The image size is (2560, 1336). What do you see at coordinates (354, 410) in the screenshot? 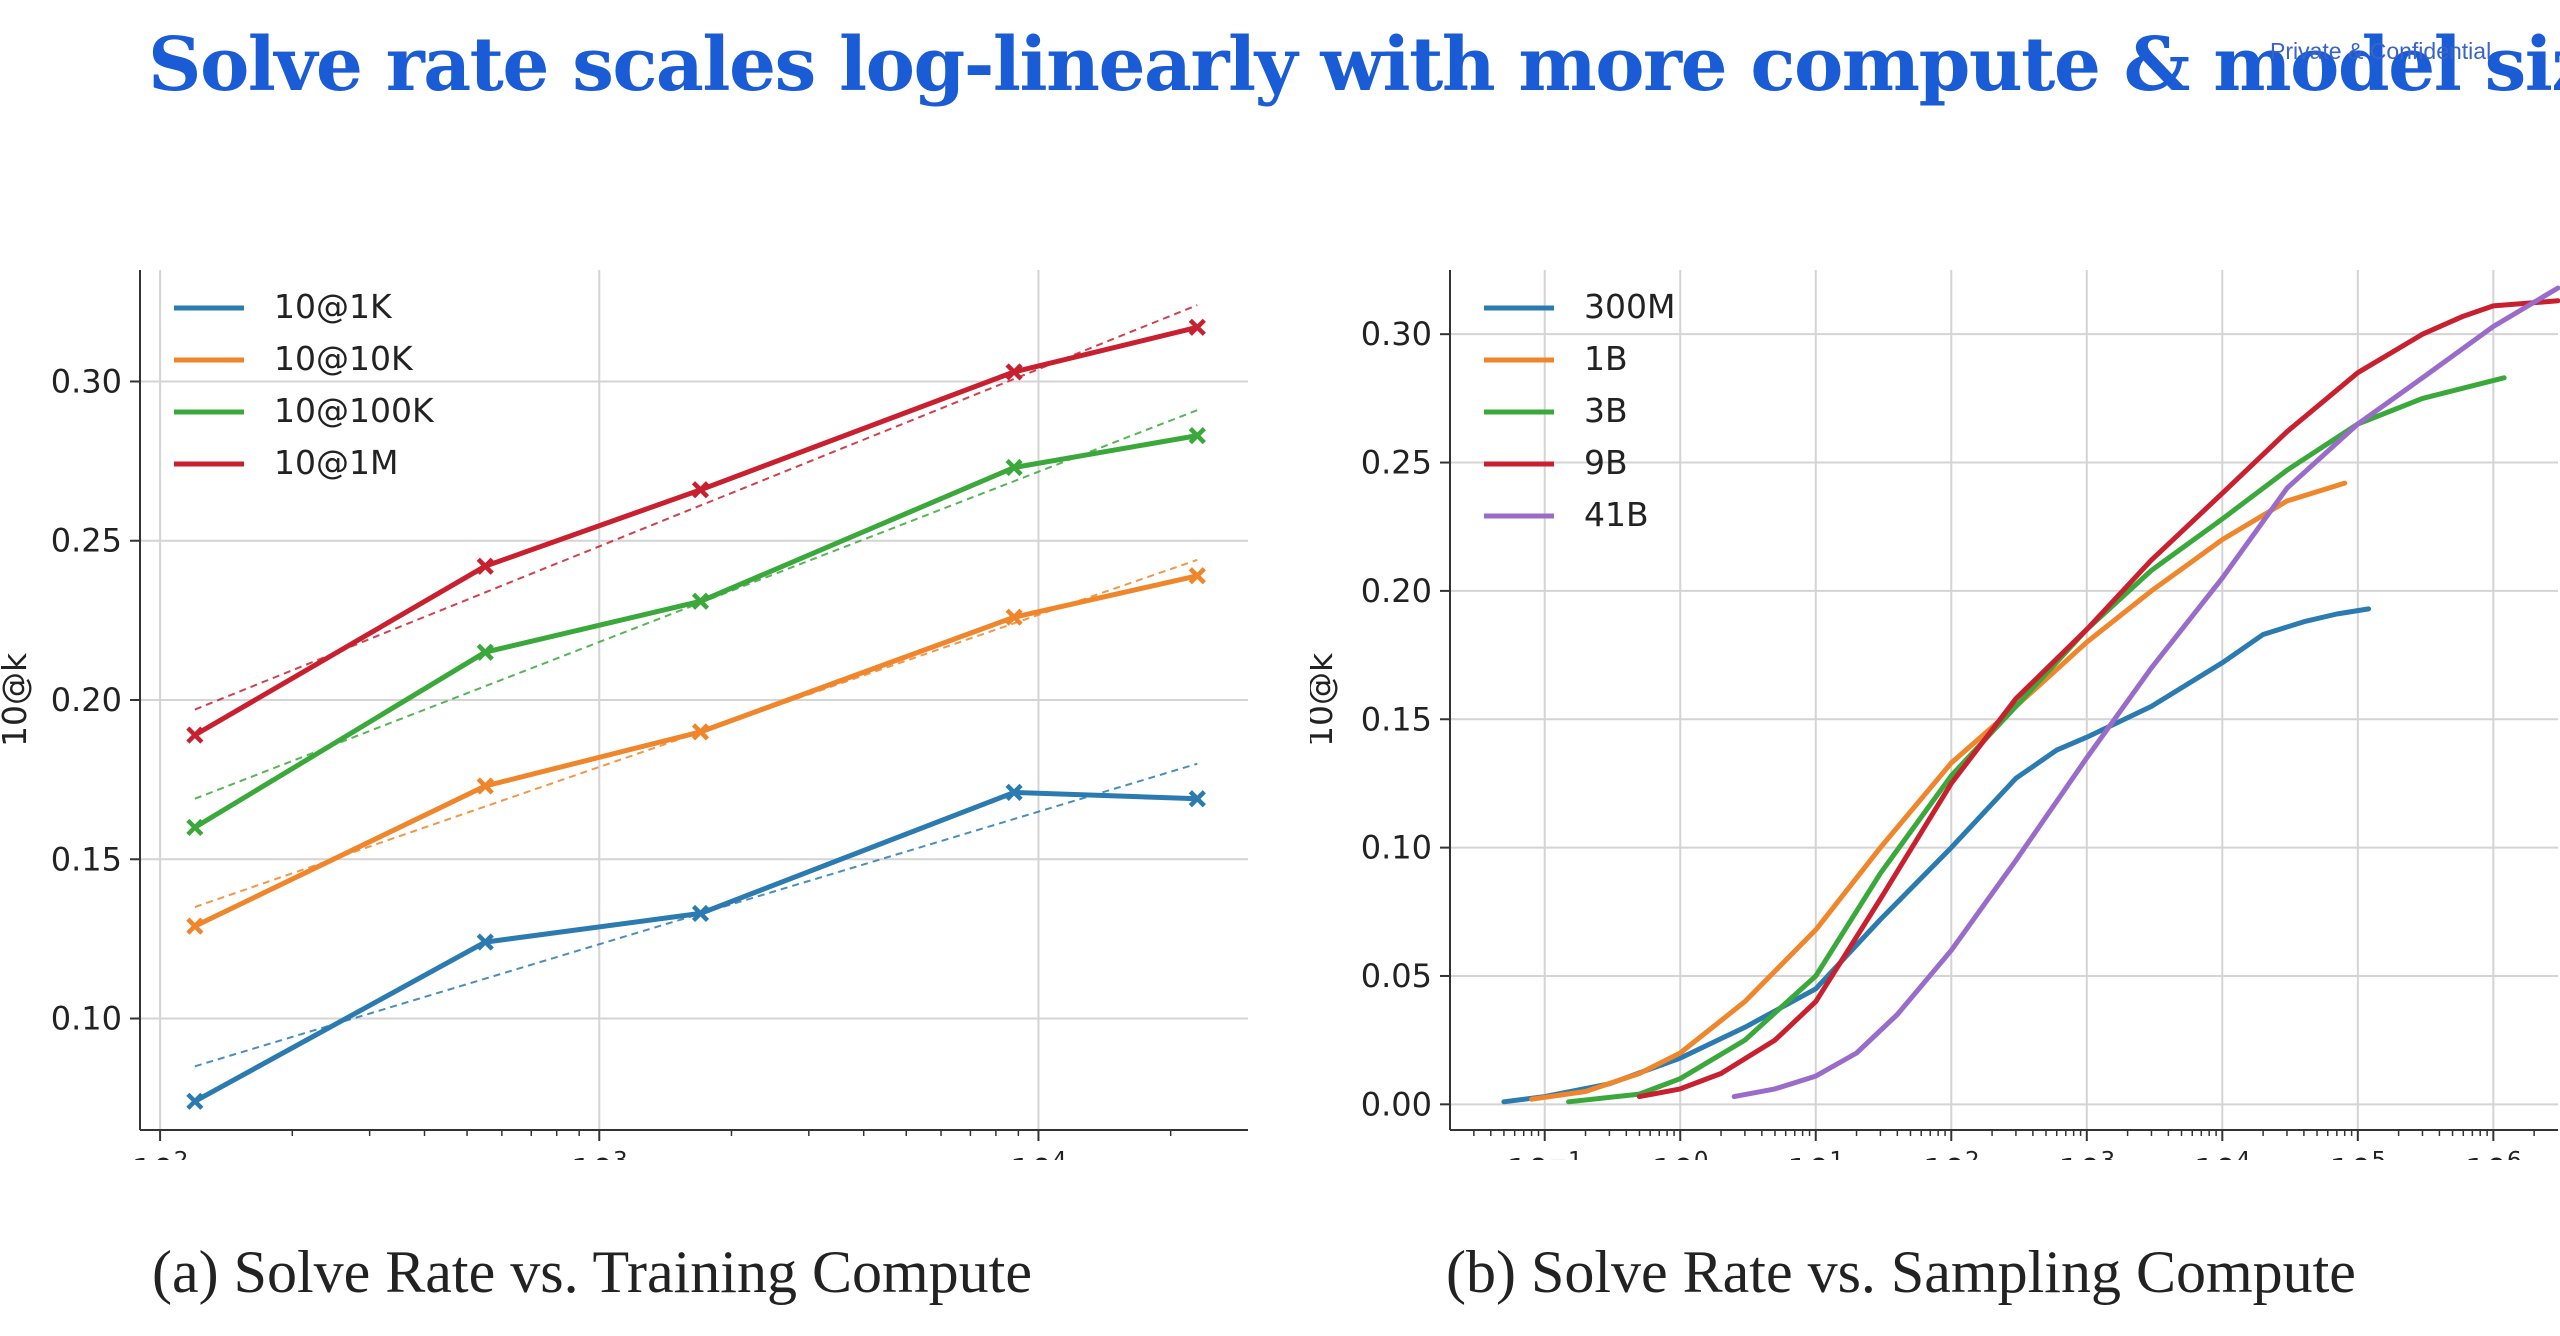
I see `legend-label-10-100k: 10@100K` at bounding box center [354, 410].